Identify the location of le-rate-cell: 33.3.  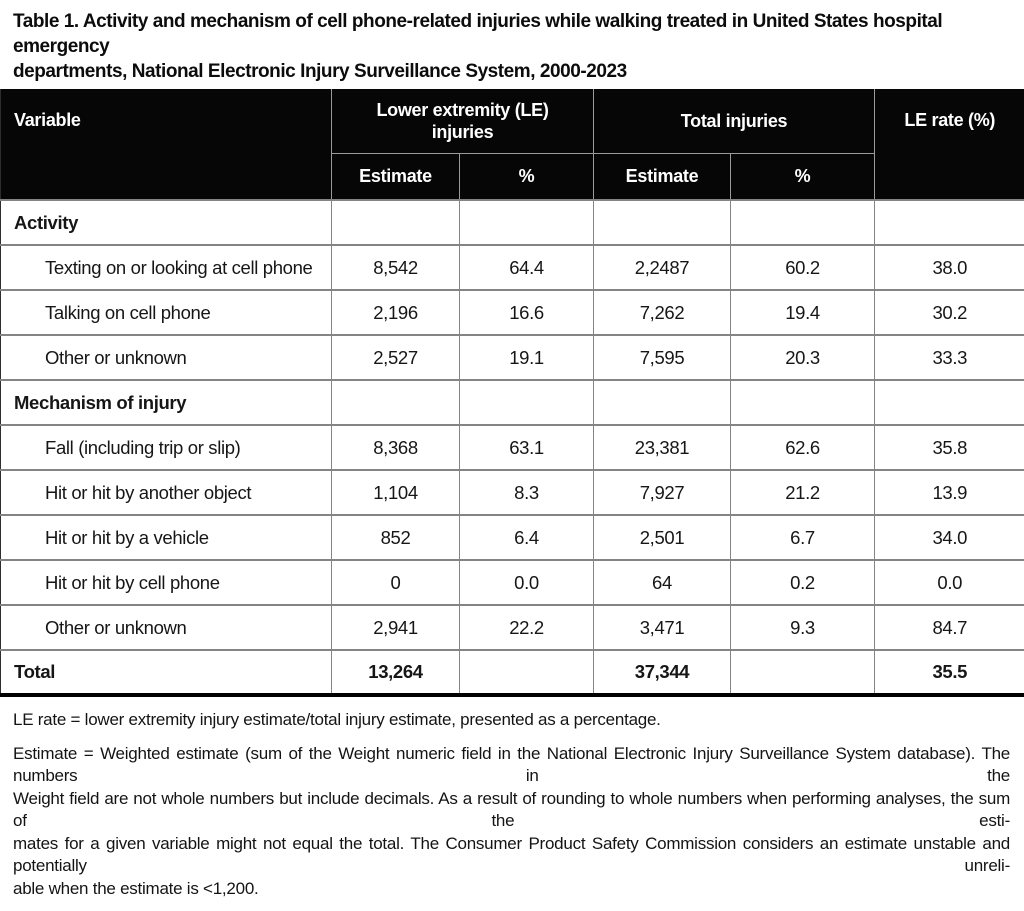
(949, 357).